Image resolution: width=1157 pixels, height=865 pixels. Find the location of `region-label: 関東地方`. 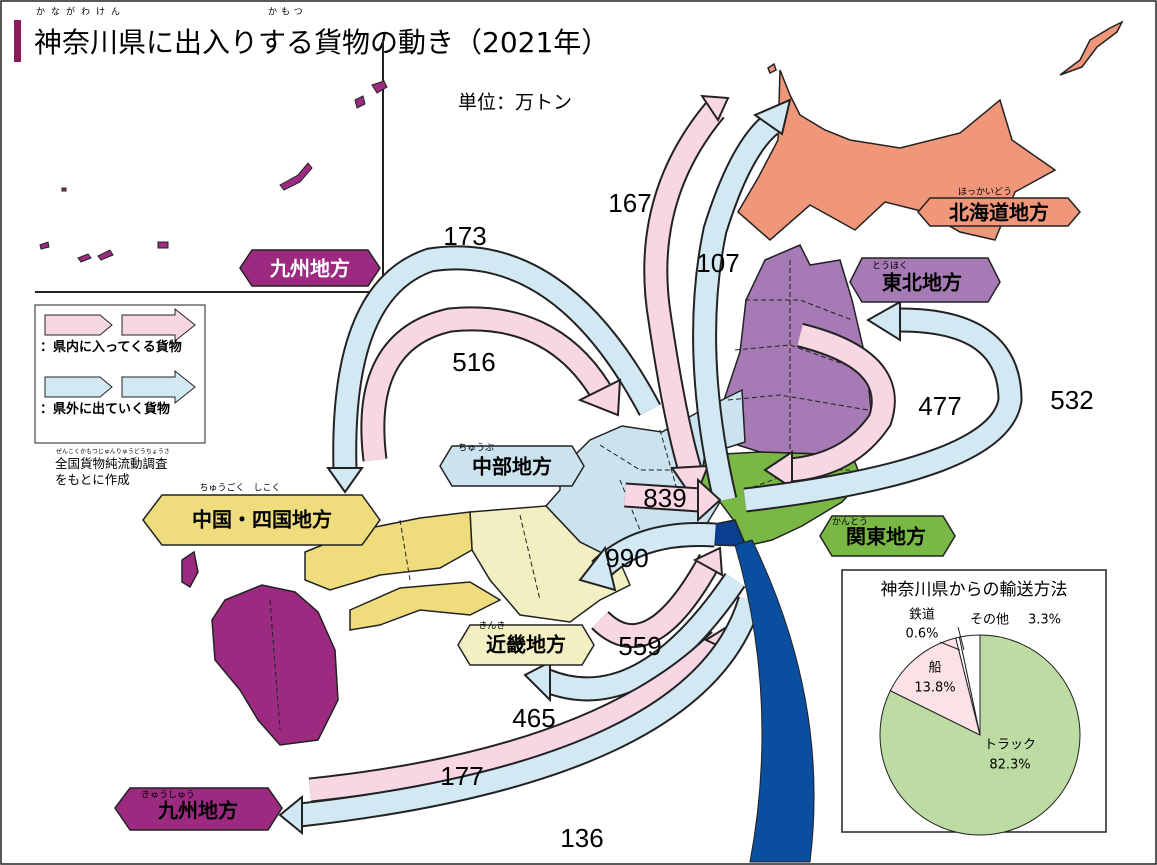

region-label: 関東地方 is located at coordinates (886, 537).